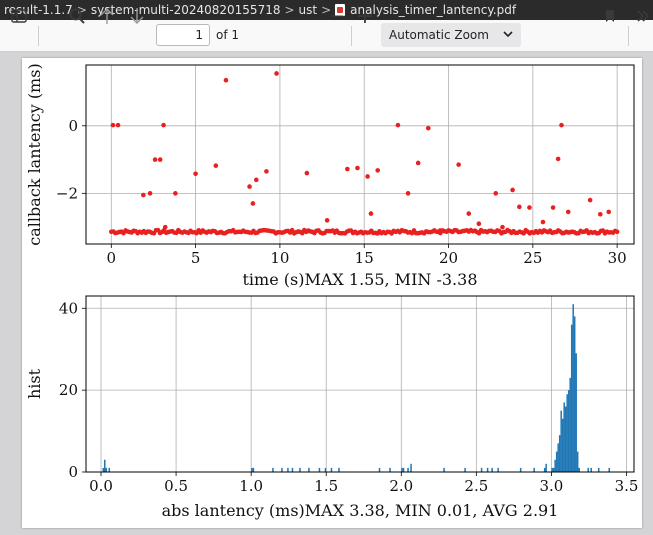 This screenshot has width=653, height=535. I want to click on zoom-select-value: Automatic Zoom, so click(439, 35).